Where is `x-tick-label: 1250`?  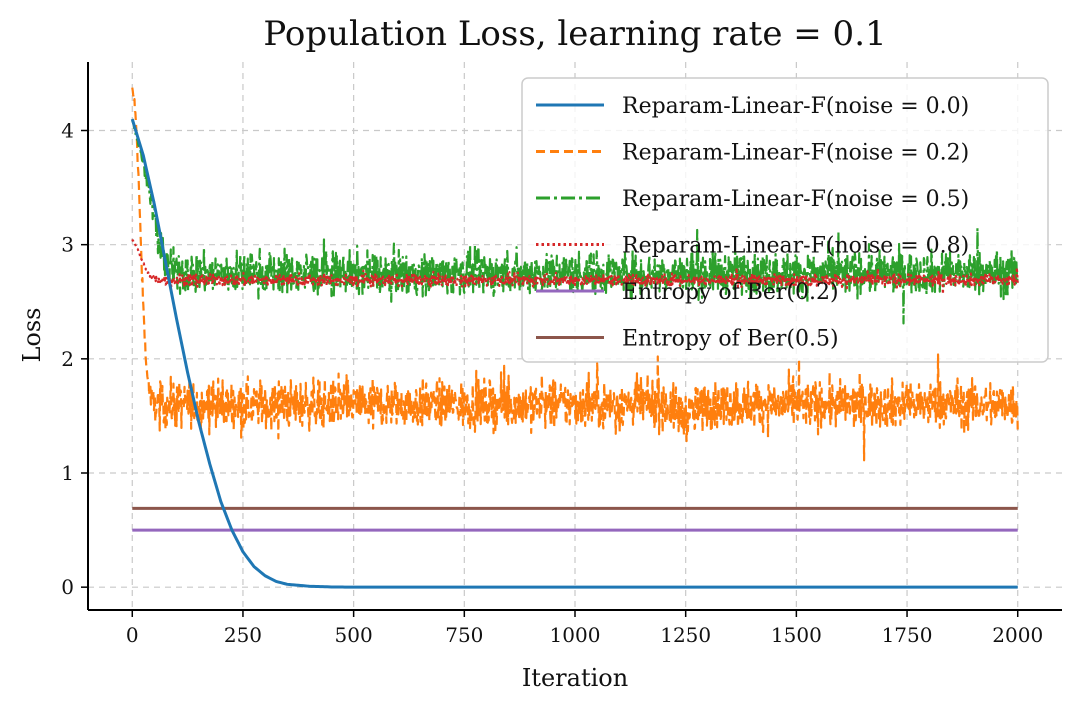 x-tick-label: 1250 is located at coordinates (685, 635).